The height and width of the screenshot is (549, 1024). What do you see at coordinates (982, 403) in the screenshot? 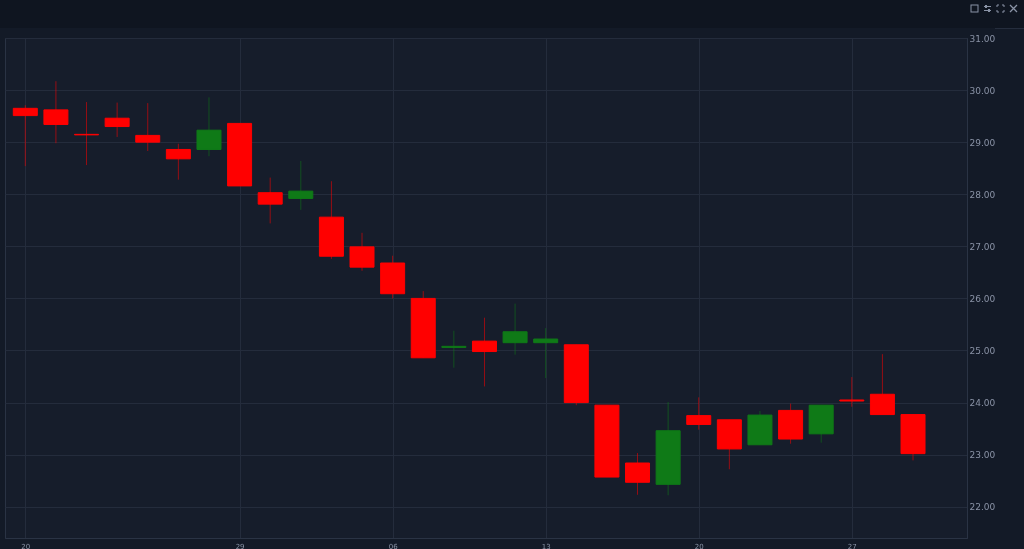
I see `y-tick-label: 24.00` at bounding box center [982, 403].